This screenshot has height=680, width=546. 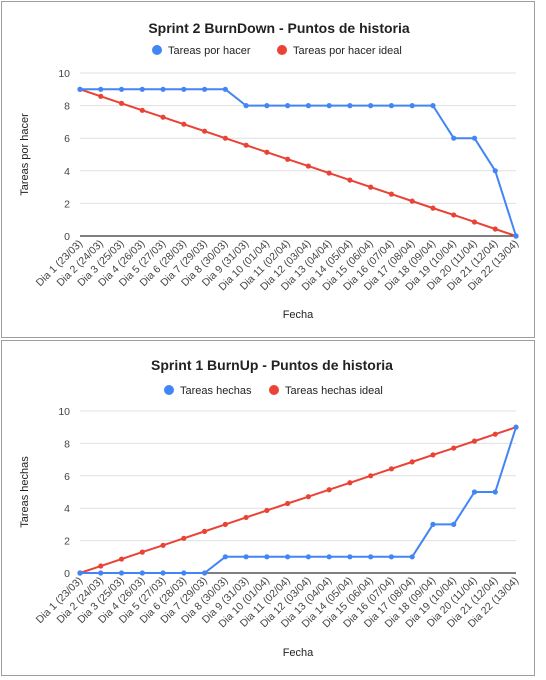 What do you see at coordinates (67, 172) in the screenshot?
I see `y-tick-label: 4` at bounding box center [67, 172].